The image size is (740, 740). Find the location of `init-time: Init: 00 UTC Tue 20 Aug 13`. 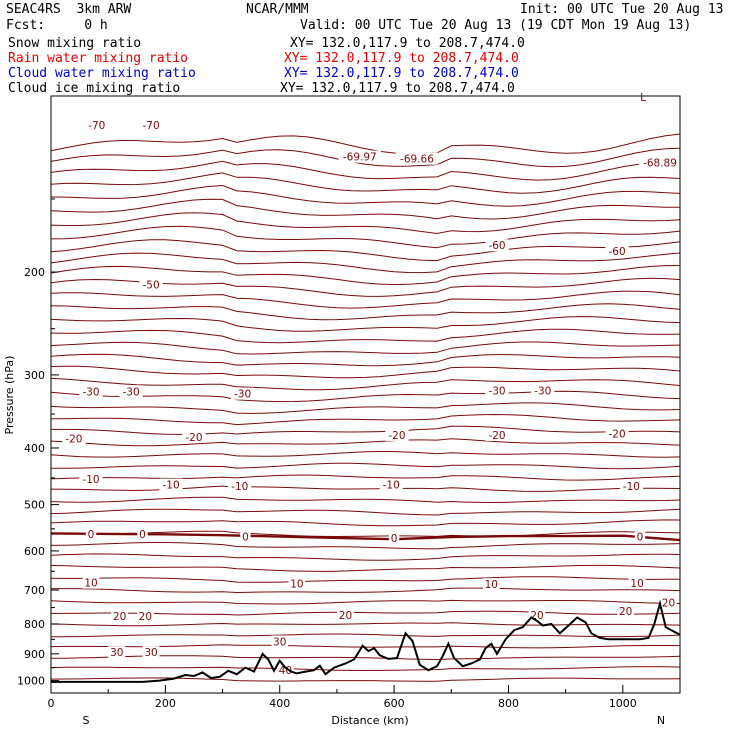

init-time: Init: 00 UTC Tue 20 Aug 13 is located at coordinates (622, 9).